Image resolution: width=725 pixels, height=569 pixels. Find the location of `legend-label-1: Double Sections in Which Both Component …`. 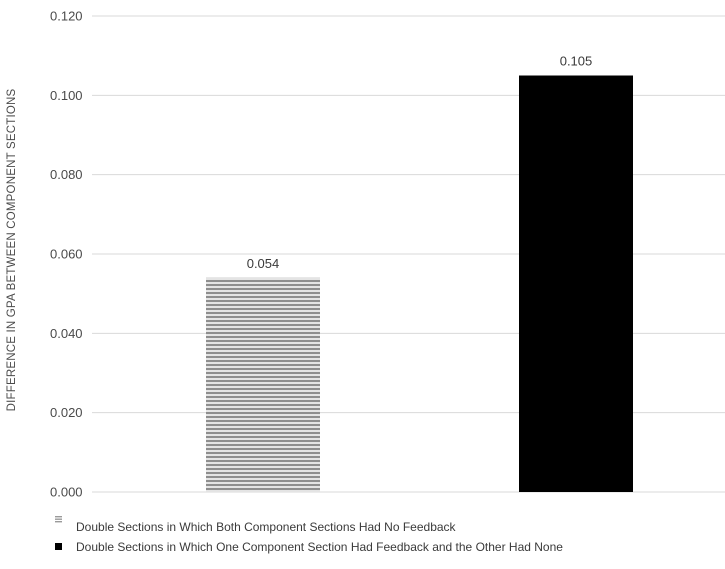

legend-label-1: Double Sections in Which Both Component … is located at coordinates (266, 527).